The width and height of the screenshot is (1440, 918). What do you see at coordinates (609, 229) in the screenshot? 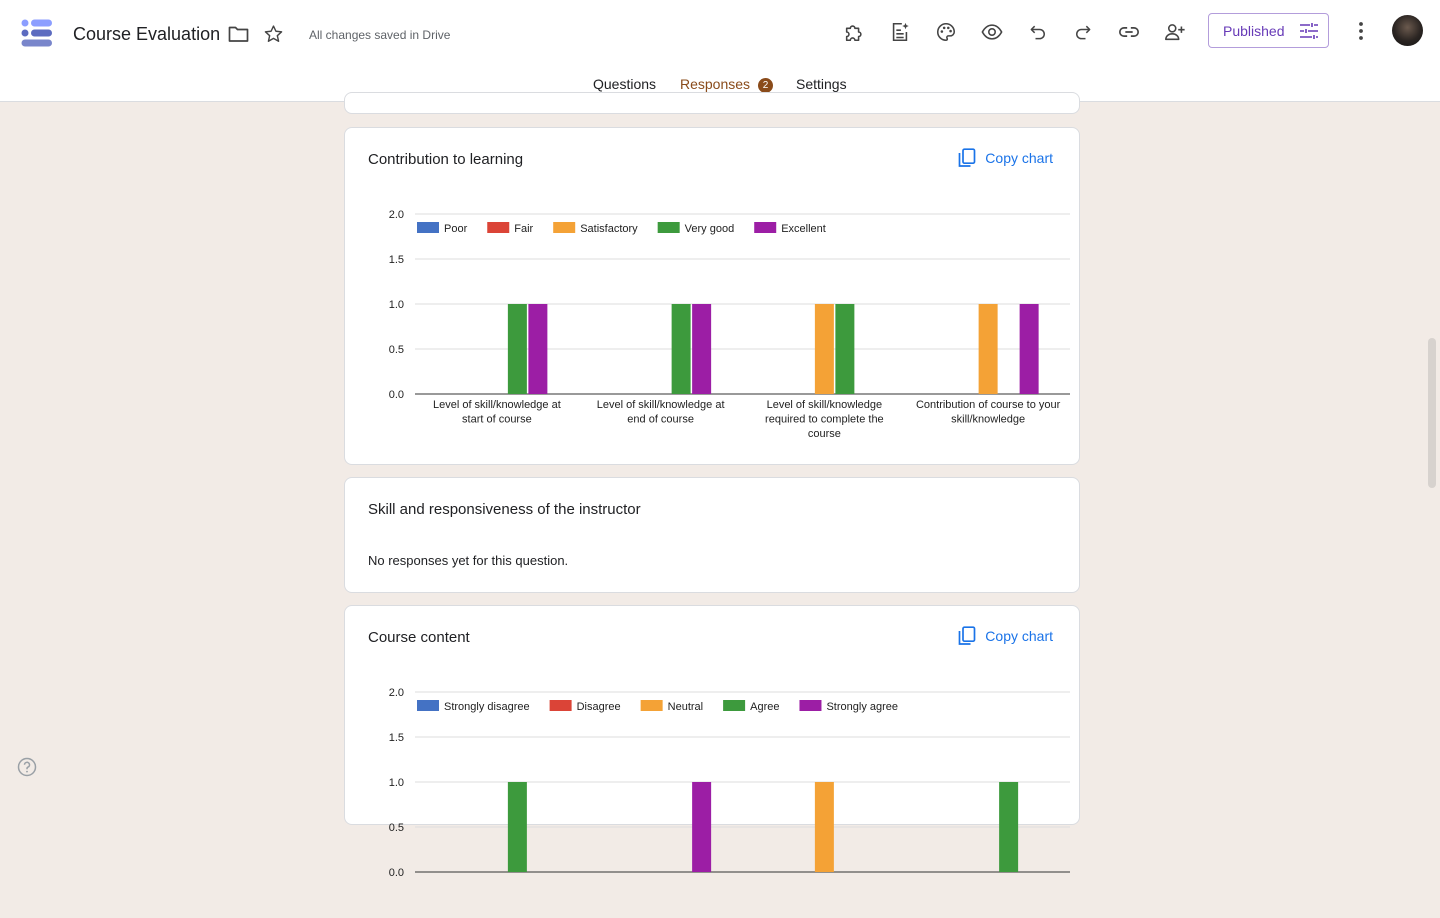
I see `legend-label: Satisfactory` at bounding box center [609, 229].